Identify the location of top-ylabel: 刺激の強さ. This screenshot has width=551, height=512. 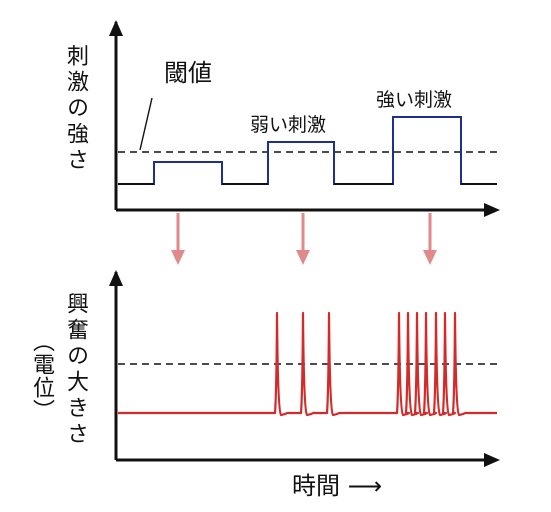
(75, 109).